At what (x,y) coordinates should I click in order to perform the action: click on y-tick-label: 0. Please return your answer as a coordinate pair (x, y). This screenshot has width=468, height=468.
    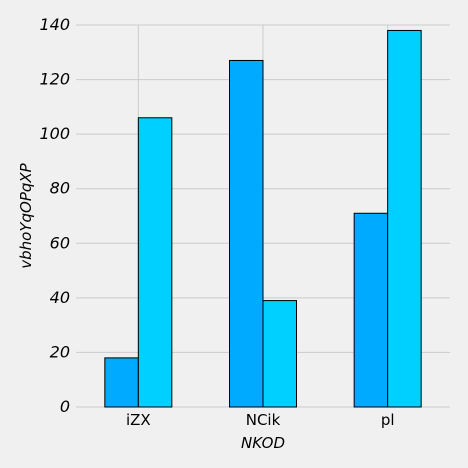
    Looking at the image, I should click on (65, 406).